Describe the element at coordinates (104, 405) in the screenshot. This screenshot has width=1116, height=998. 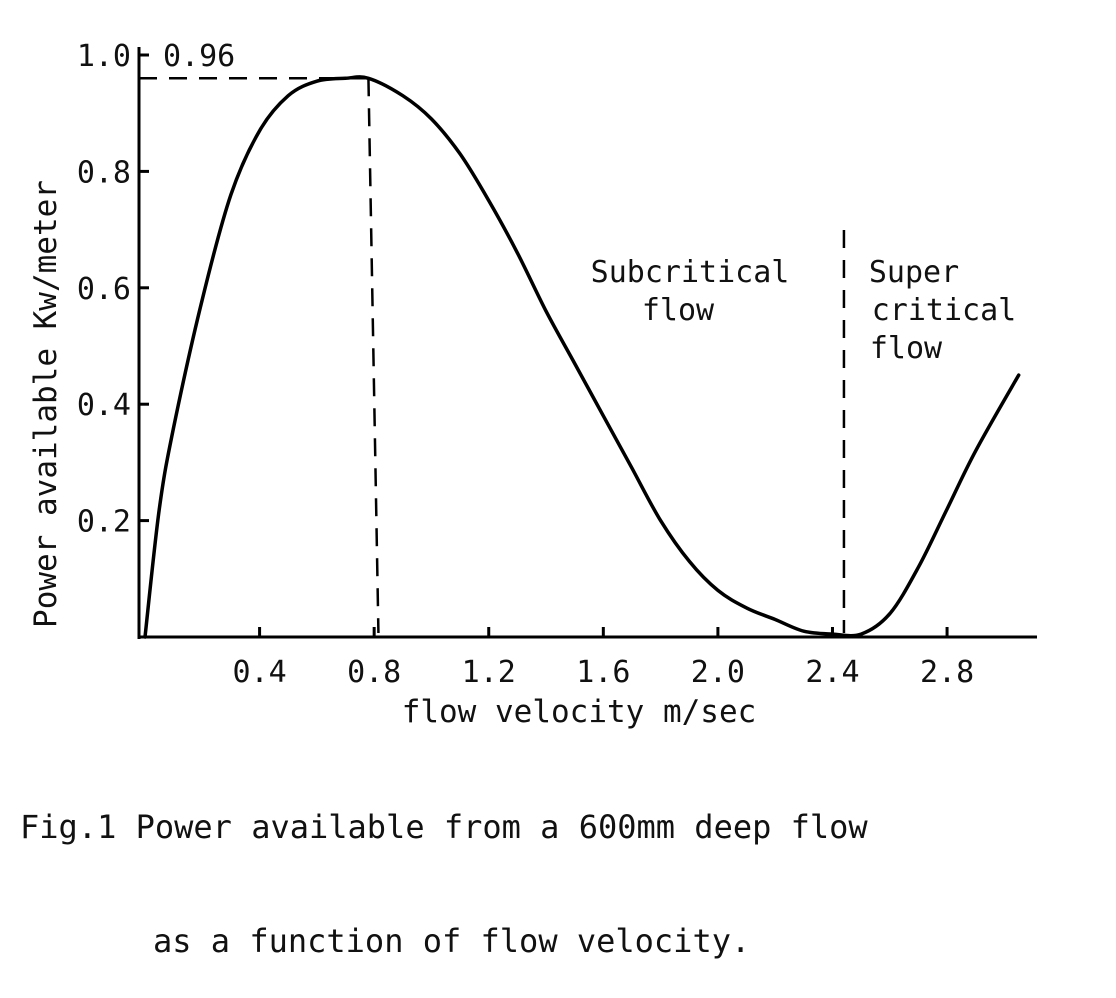
I see `y-tick-label: 0.4` at that location.